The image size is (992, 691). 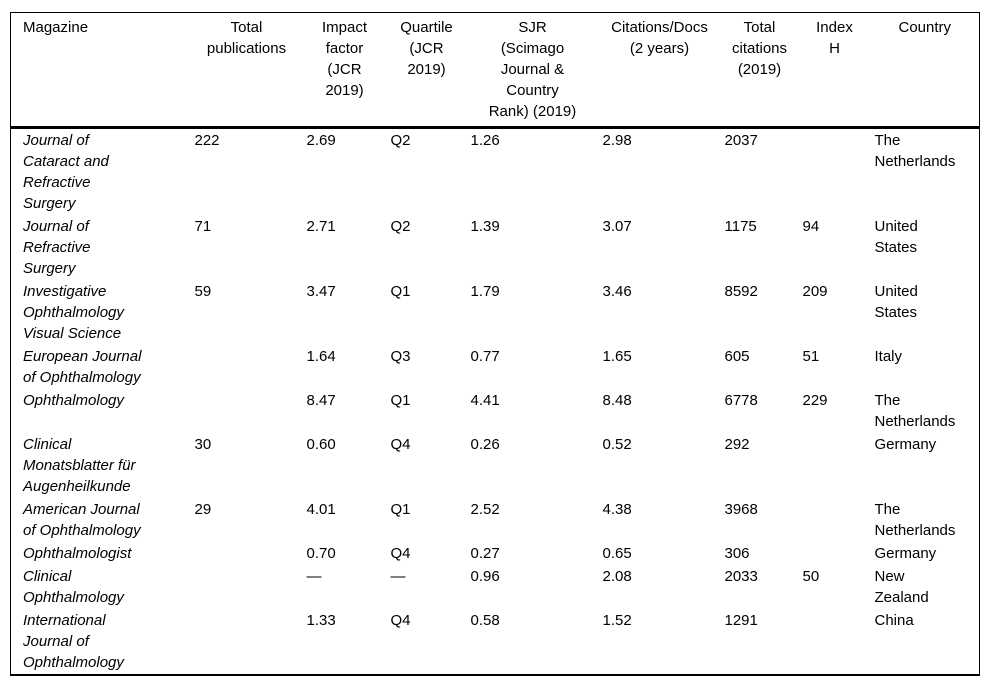 What do you see at coordinates (617, 553) in the screenshot?
I see `cell-citations_docs: 0.65` at bounding box center [617, 553].